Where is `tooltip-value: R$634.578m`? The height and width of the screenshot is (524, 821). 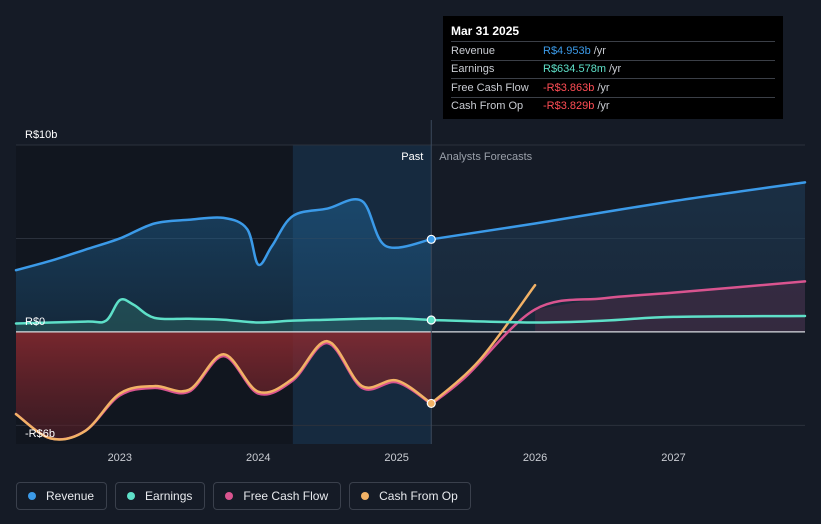 tooltip-value: R$634.578m is located at coordinates (574, 69).